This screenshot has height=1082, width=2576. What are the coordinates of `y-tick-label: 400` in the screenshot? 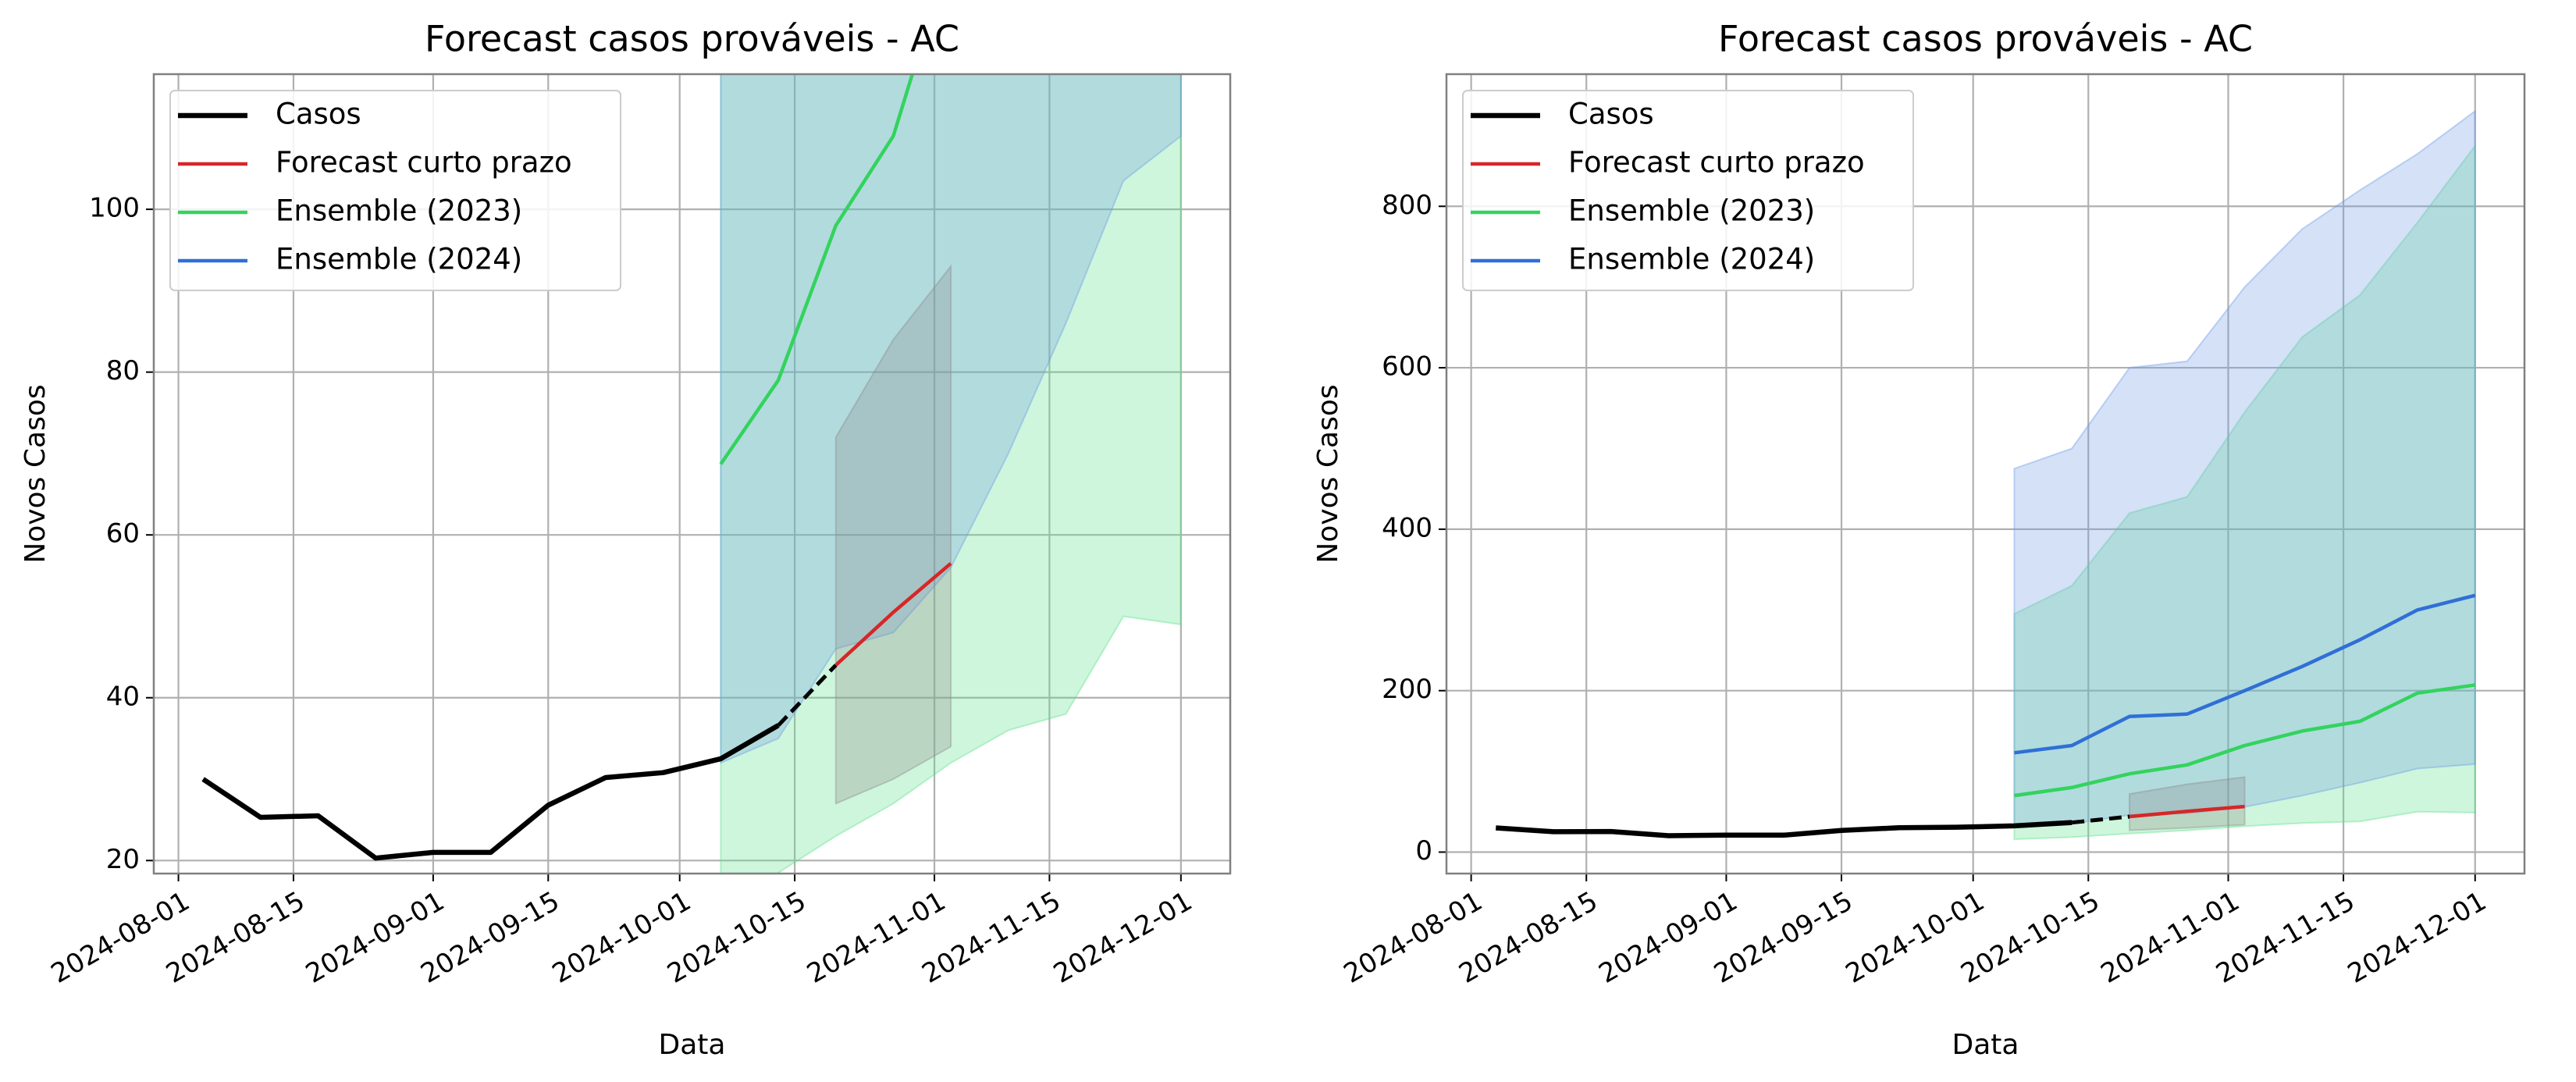 It's located at (1407, 527).